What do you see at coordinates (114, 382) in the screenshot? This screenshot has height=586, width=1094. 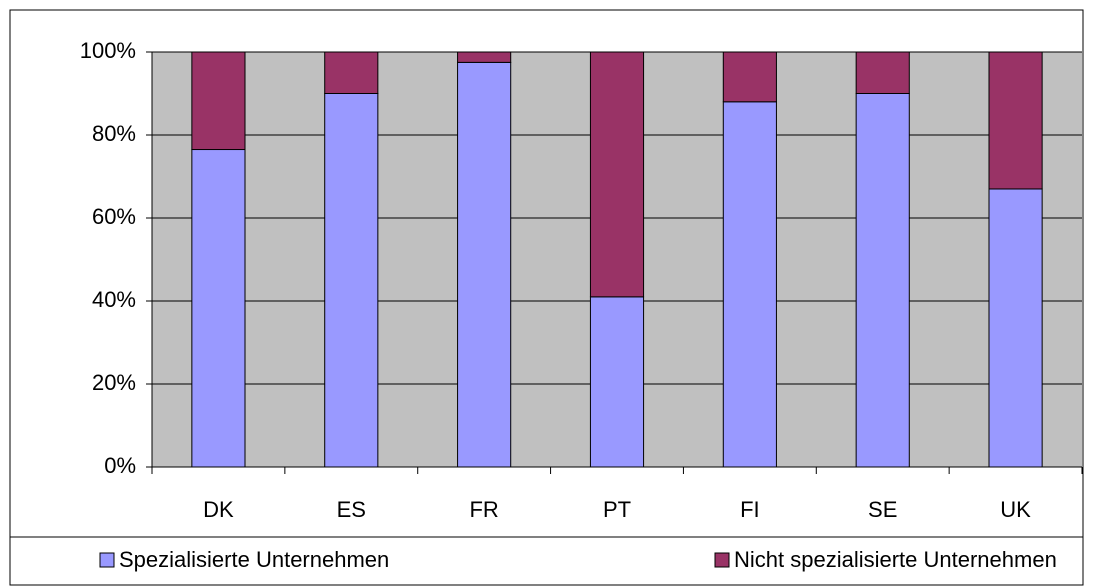 I see `y-tick-label: 20%` at bounding box center [114, 382].